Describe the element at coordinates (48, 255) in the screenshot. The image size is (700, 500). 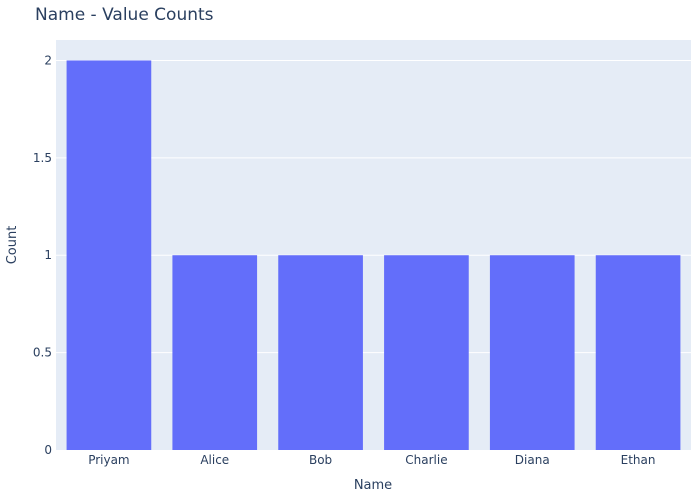
I see `y-tick-label: 1` at that location.